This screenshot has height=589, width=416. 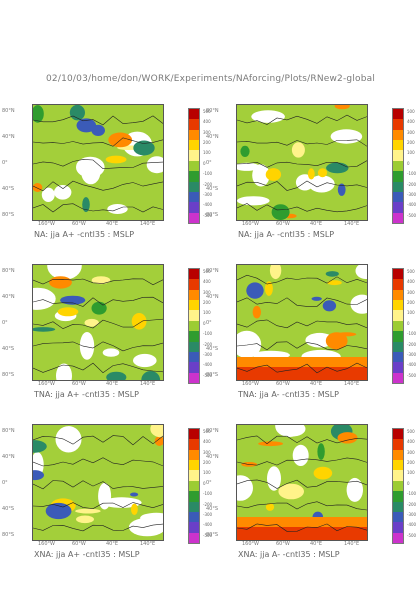 What do you see at coordinates (408, 163) in the screenshot?
I see `colorbar-tick-label: 0` at bounding box center [408, 163].